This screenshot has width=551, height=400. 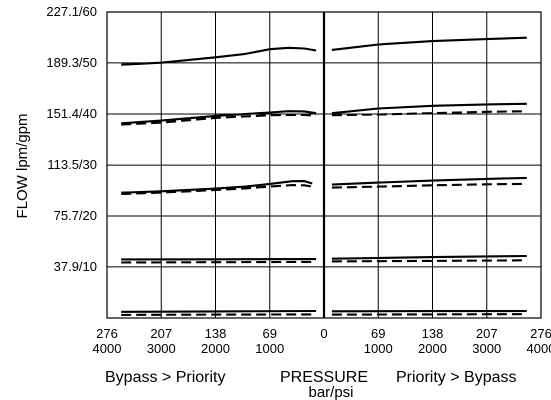 What do you see at coordinates (71, 62) in the screenshot?
I see `y-tick-label: 189.3/50` at bounding box center [71, 62].